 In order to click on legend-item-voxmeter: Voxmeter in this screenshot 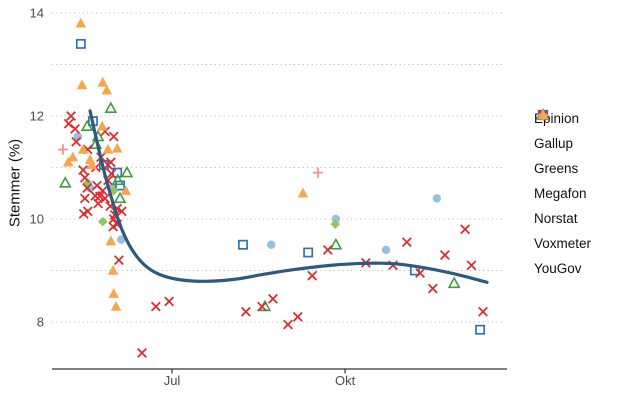, I will do `click(563, 182)`.